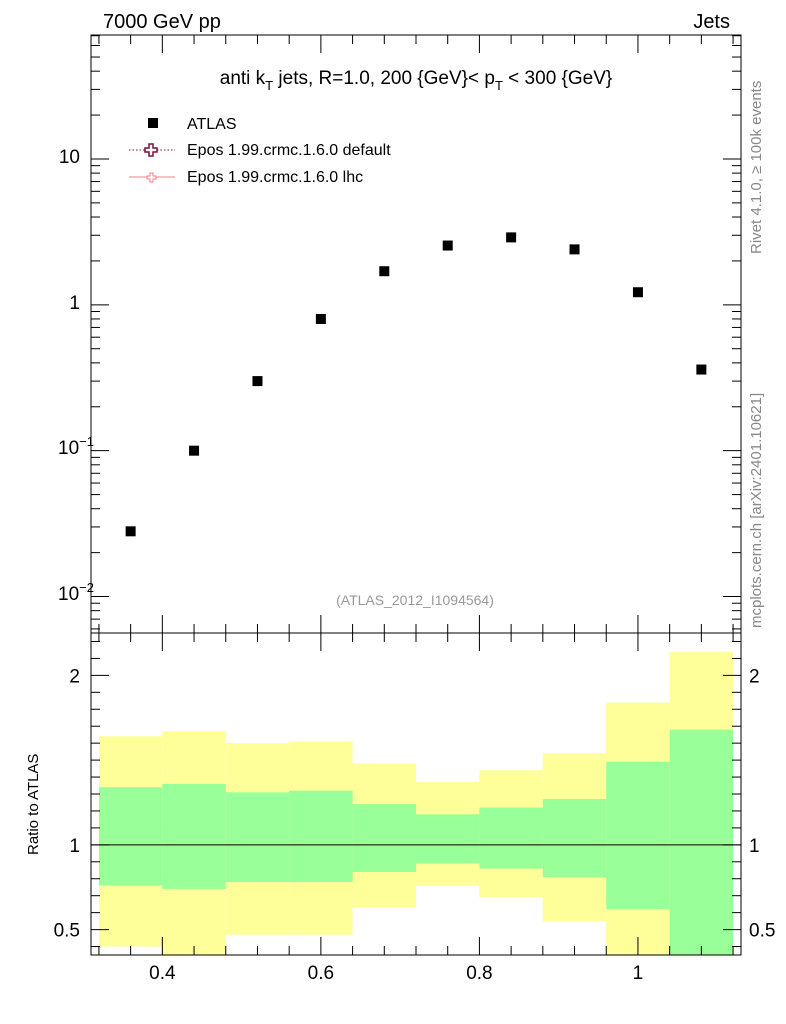 The width and height of the screenshot is (786, 1024). What do you see at coordinates (762, 931) in the screenshot?
I see `ratio-y-tick-label-right: 0.5` at bounding box center [762, 931].